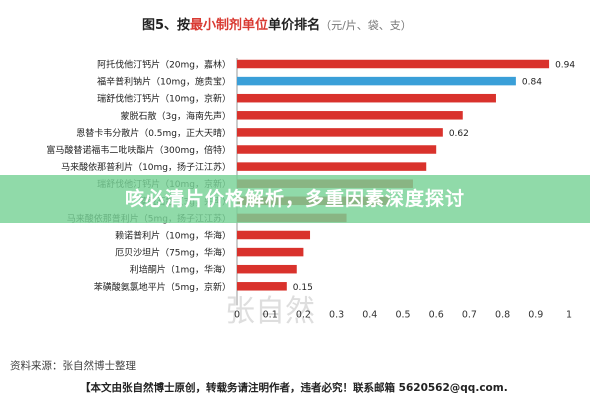 This screenshot has width=590, height=400. I want to click on x-tick-label: 0.1, so click(270, 314).